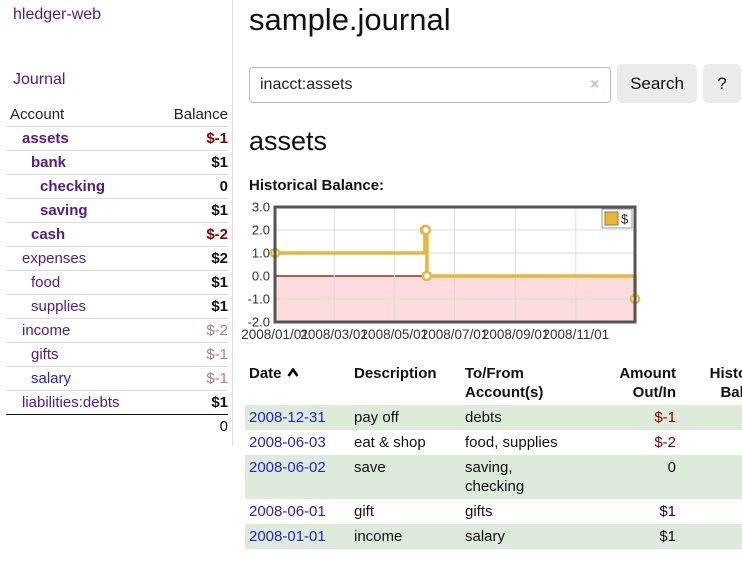 Image resolution: width=742 pixels, height=582 pixels. Describe the element at coordinates (49, 162) in the screenshot. I see `account-link-bank: bank` at that location.